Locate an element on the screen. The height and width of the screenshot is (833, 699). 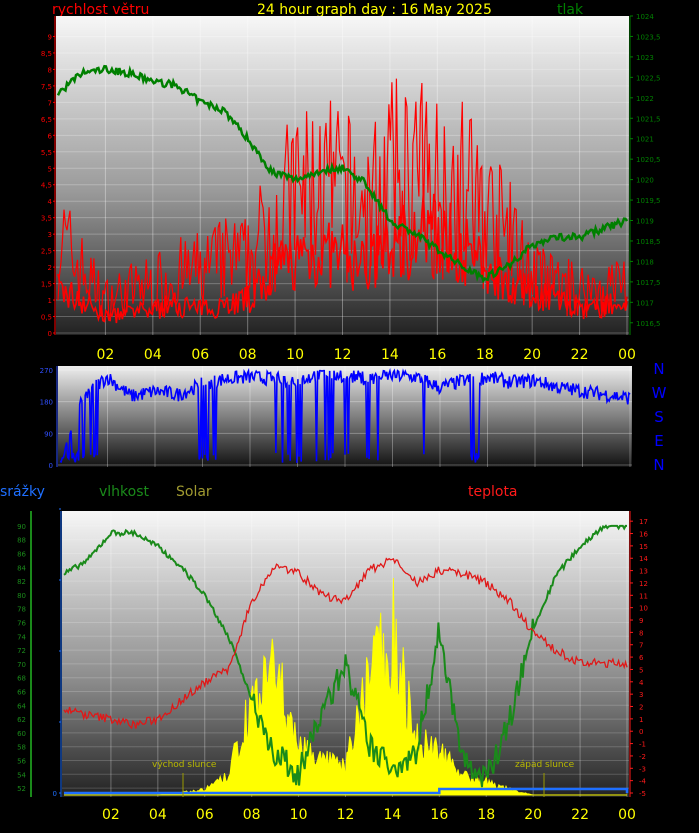
wind-tick-label: 0,5 is located at coordinates (46, 318).